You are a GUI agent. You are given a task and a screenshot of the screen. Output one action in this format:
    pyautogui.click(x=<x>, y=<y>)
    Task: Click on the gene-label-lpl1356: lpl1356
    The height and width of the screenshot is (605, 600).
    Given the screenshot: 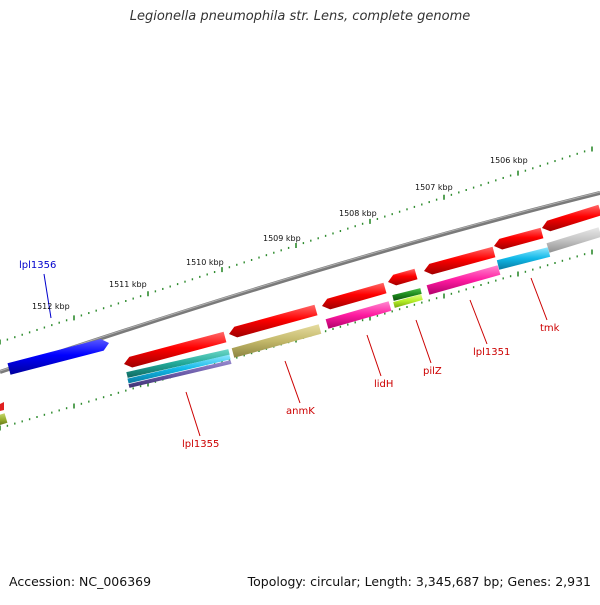 What is the action you would take?
    pyautogui.click(x=37, y=265)
    